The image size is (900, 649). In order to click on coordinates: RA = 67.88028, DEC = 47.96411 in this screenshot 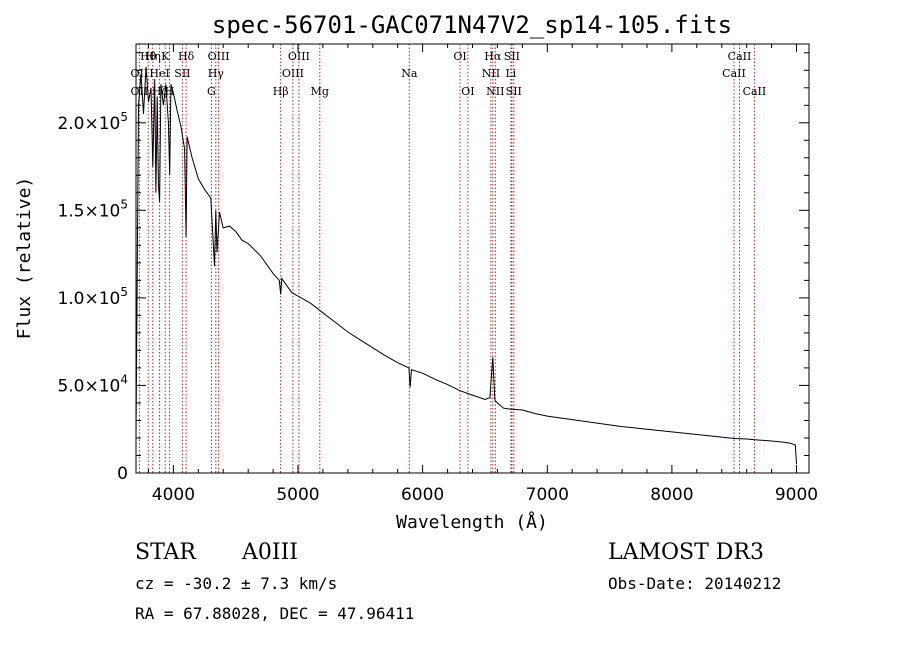, I will do `click(275, 613)`.